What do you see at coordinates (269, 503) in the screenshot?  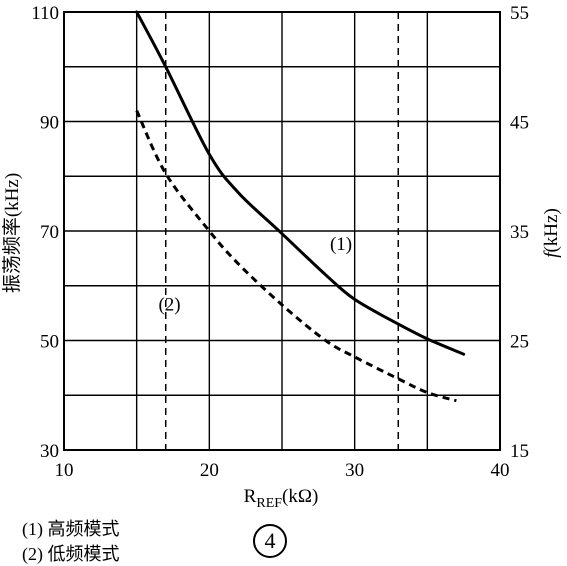 I see `x-axis-label-sub: REF` at bounding box center [269, 503].